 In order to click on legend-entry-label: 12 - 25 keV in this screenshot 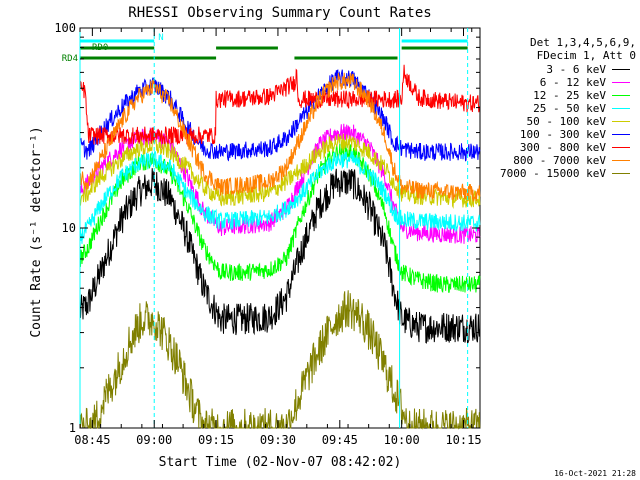, I will do `click(569, 95)`.